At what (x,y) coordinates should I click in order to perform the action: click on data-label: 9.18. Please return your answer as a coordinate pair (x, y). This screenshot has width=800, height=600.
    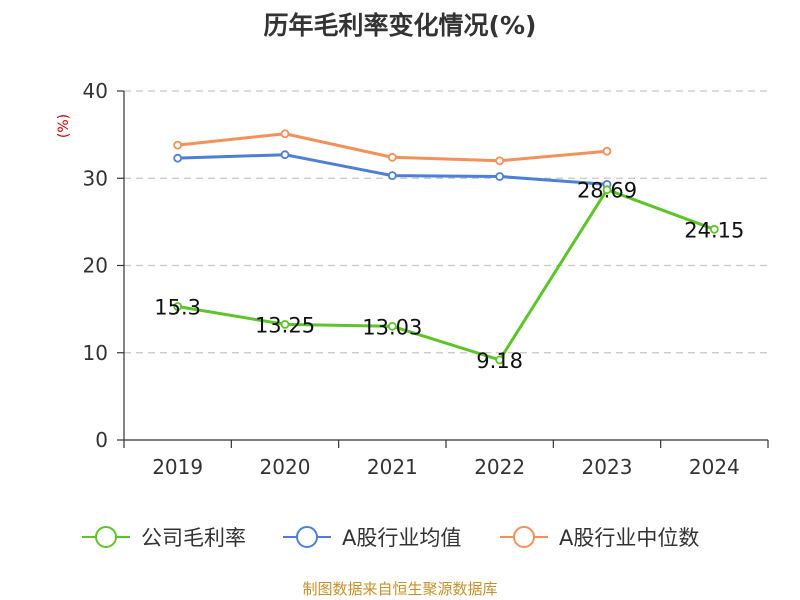
    Looking at the image, I should click on (499, 361).